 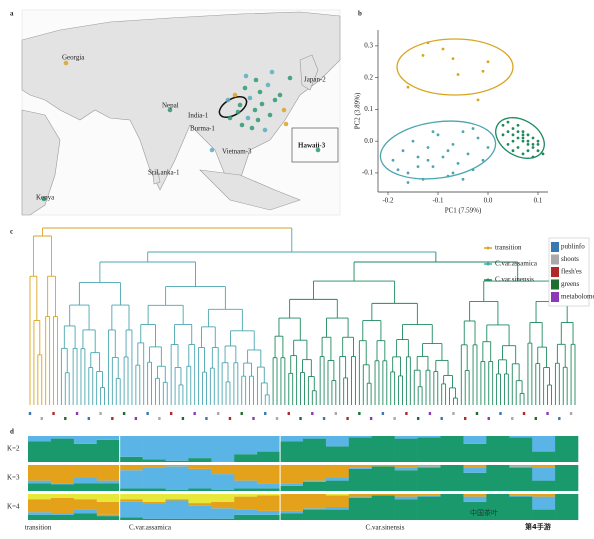 I want to click on legend-label: greens, so click(x=570, y=284).